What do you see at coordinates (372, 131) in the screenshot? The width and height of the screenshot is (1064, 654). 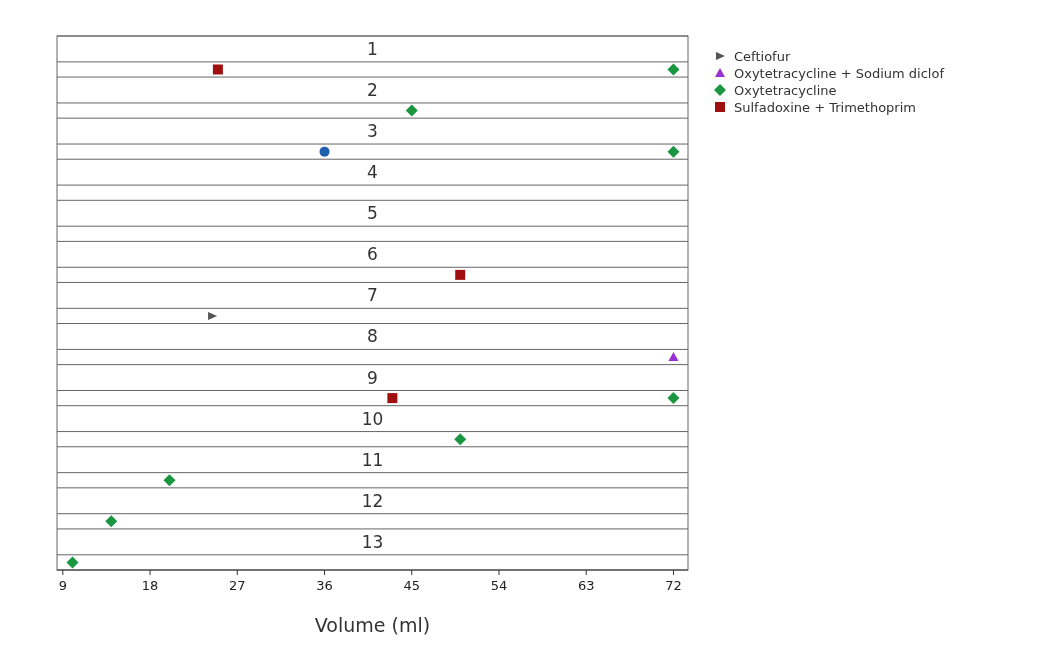 I see `y-tick-label: 3` at bounding box center [372, 131].